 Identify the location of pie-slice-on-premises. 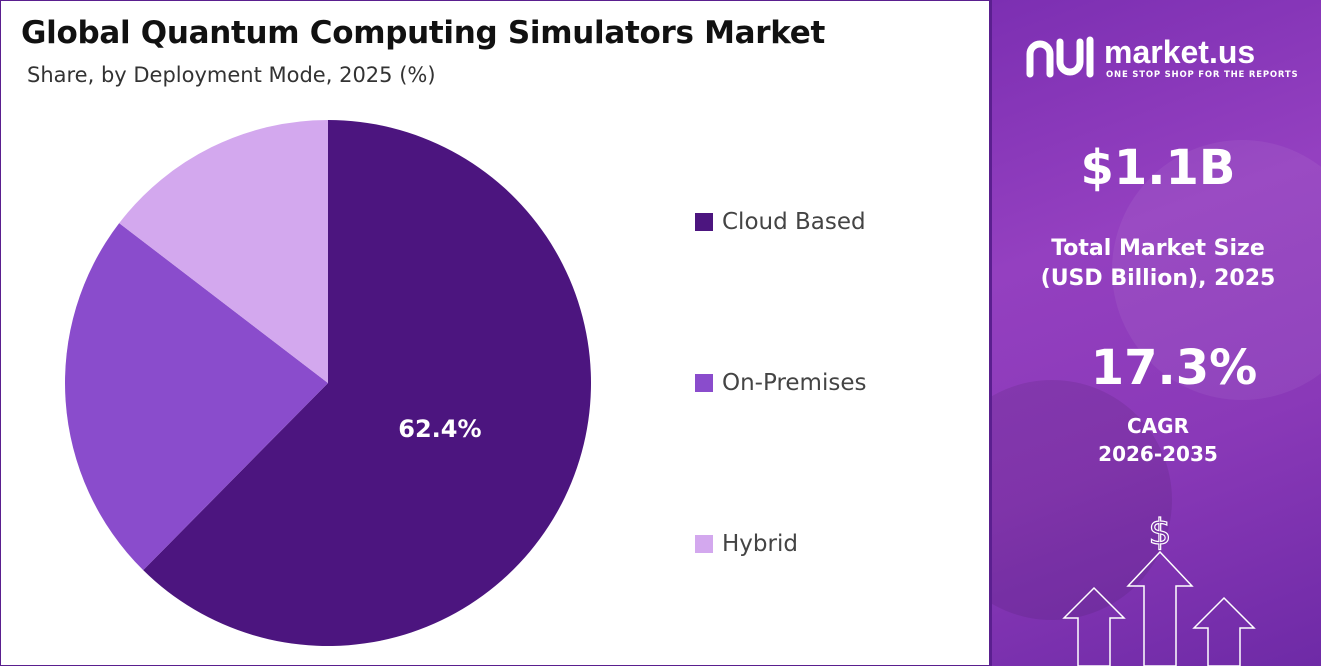
(196, 397).